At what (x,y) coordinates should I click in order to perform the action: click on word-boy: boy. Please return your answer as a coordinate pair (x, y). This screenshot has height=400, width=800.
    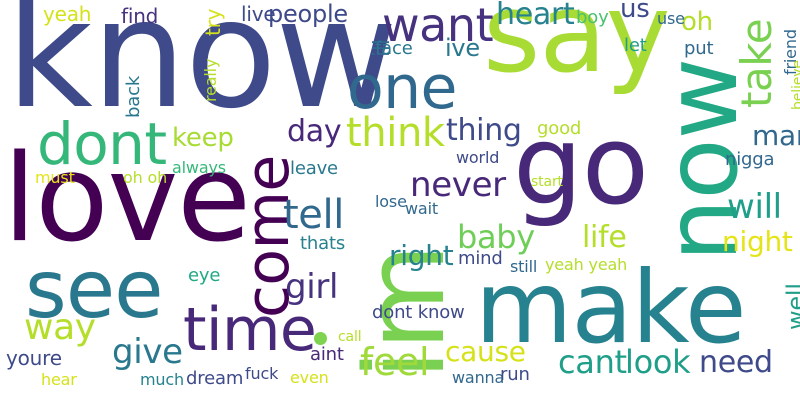
    Looking at the image, I should click on (592, 17).